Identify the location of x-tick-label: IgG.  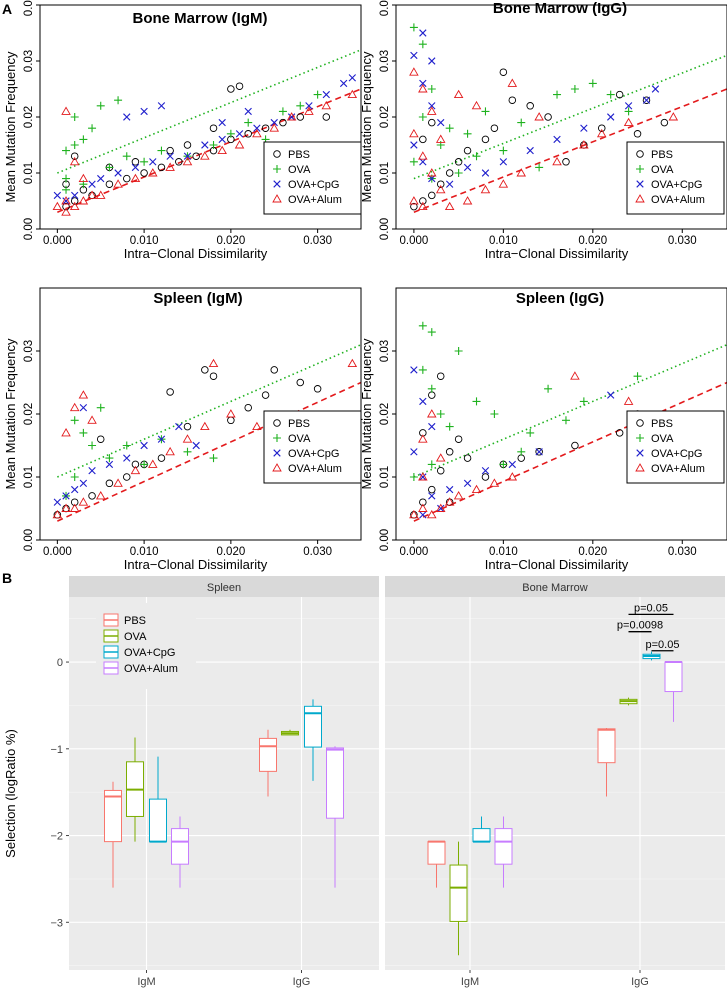
(302, 982).